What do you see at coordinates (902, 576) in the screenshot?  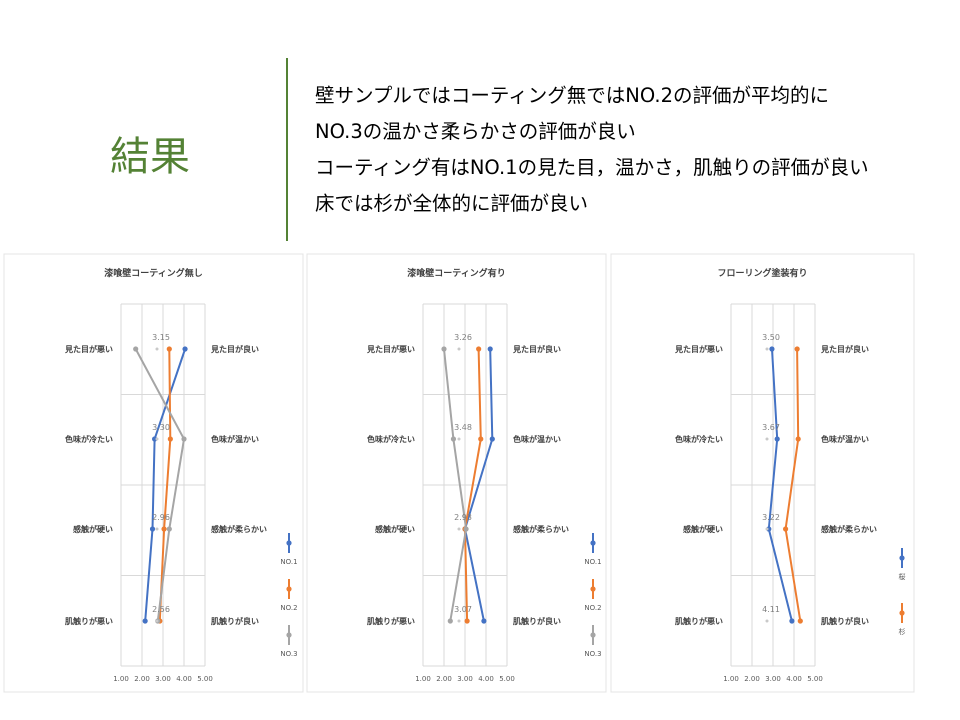 I see `legend-label: 桜` at bounding box center [902, 576].